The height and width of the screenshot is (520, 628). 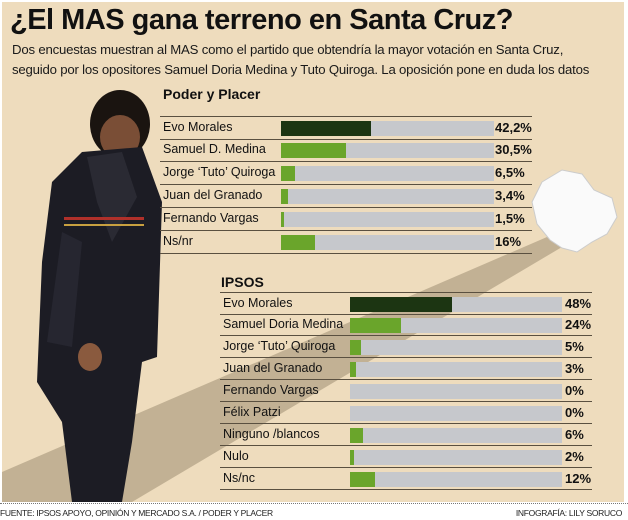 What do you see at coordinates (214, 149) in the screenshot?
I see `bar-label: Samuel D. Medina` at bounding box center [214, 149].